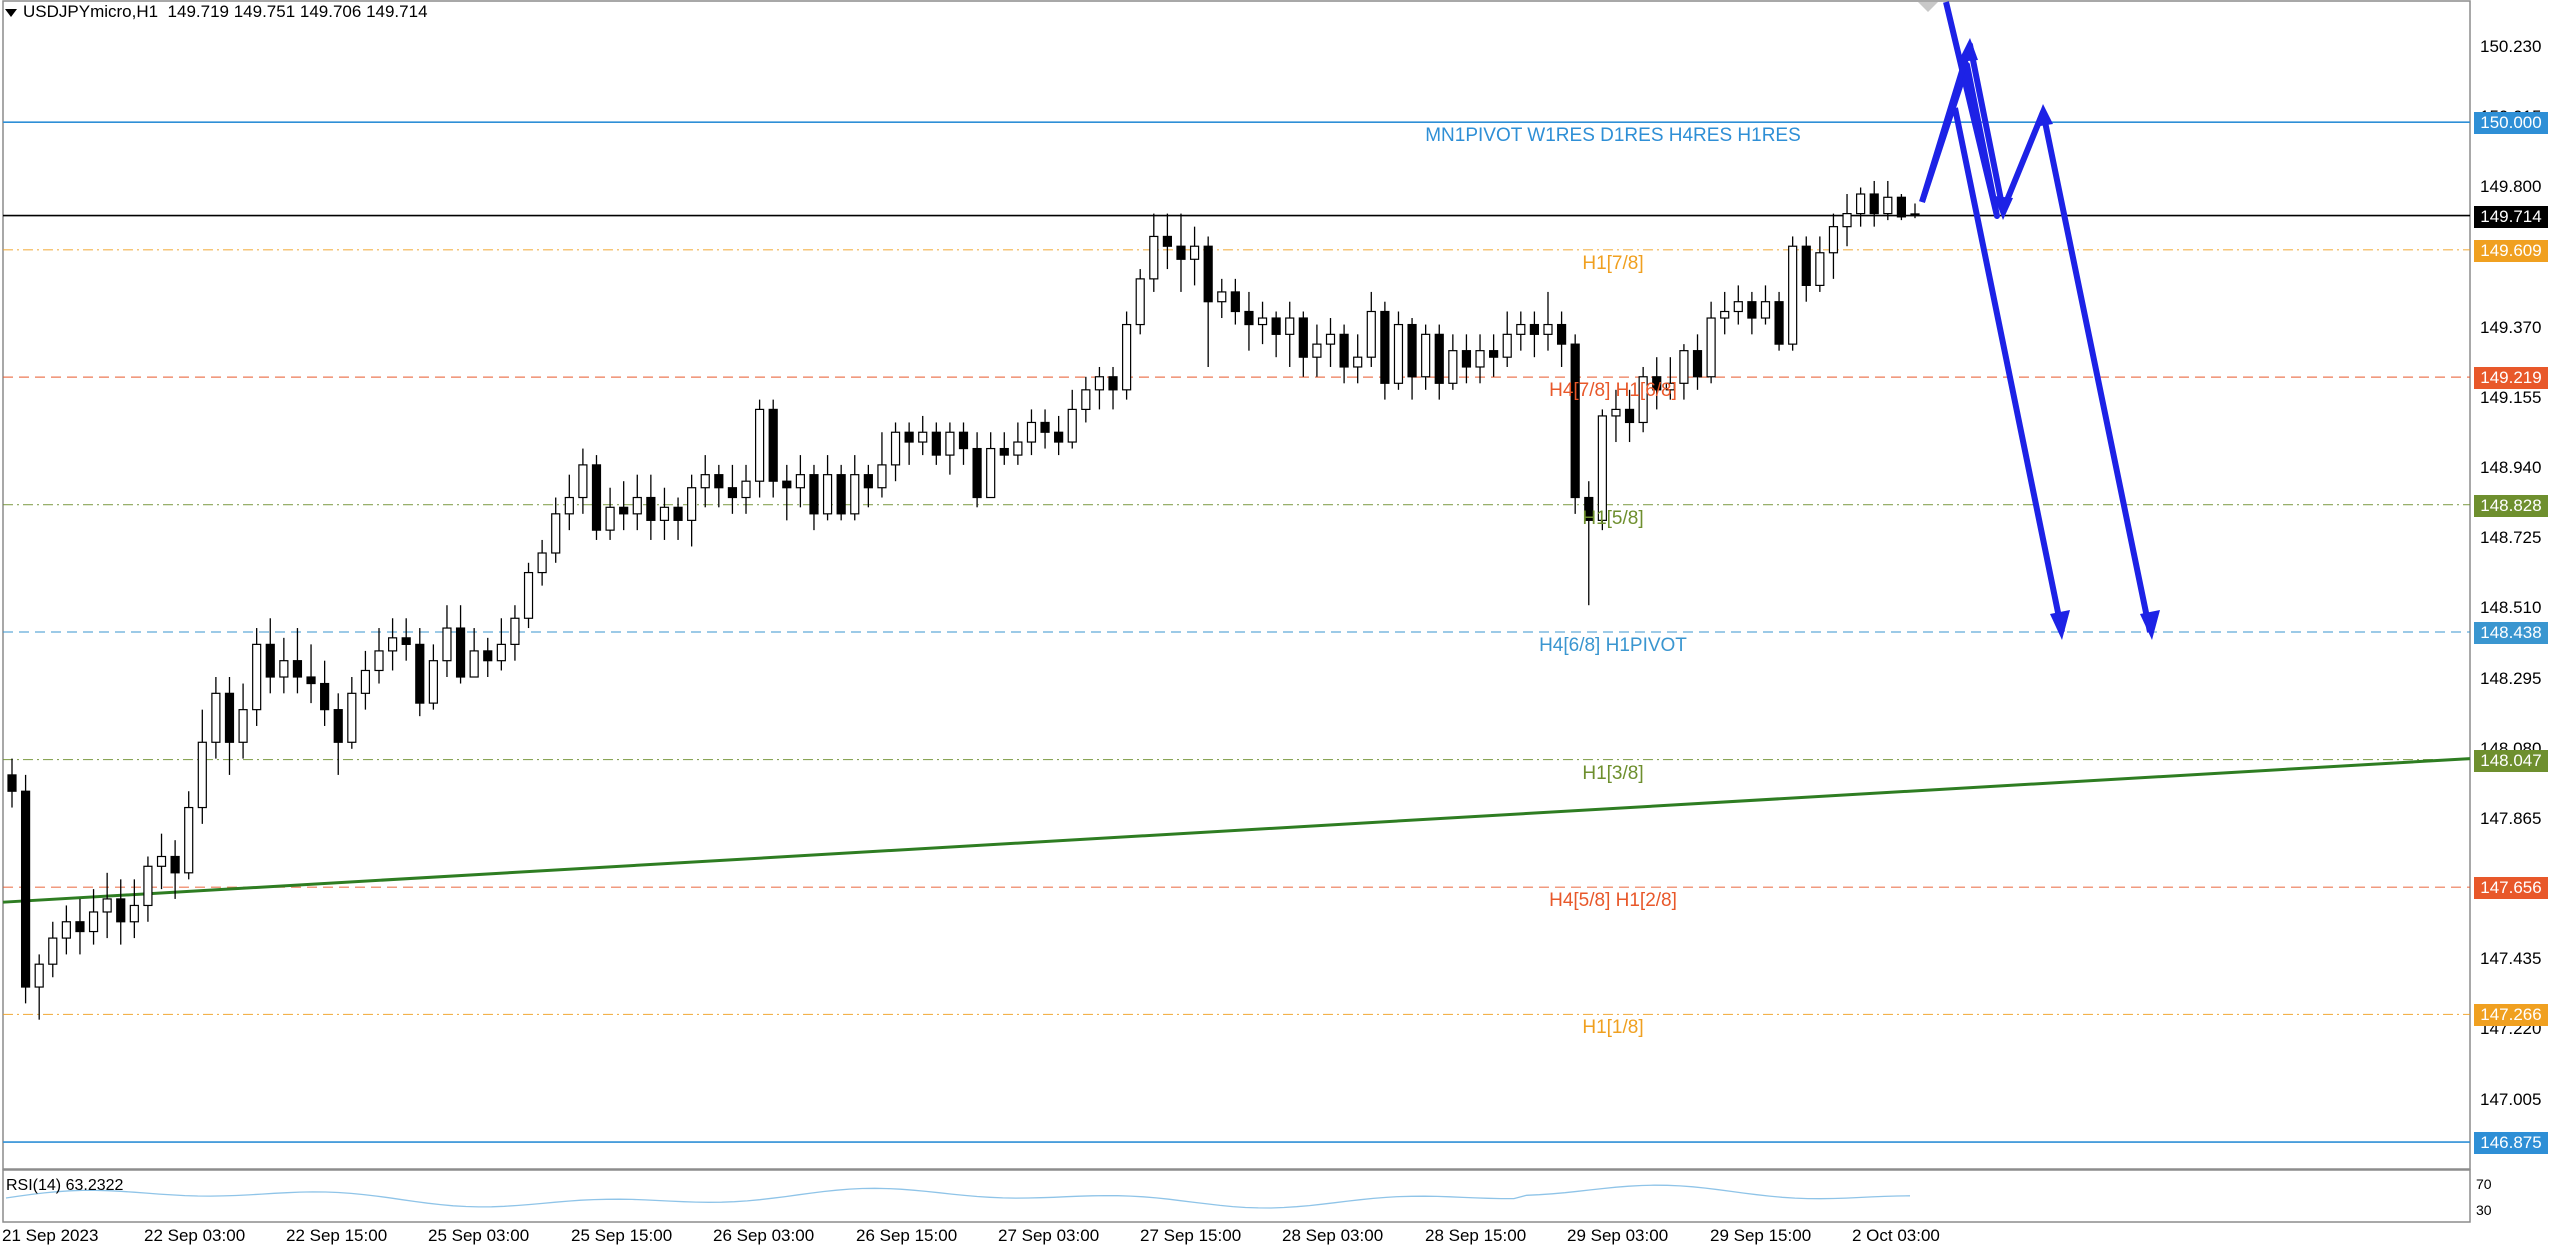 The width and height of the screenshot is (2560, 1254). I want to click on forecast-arrow-path-b, so click(2008, 370).